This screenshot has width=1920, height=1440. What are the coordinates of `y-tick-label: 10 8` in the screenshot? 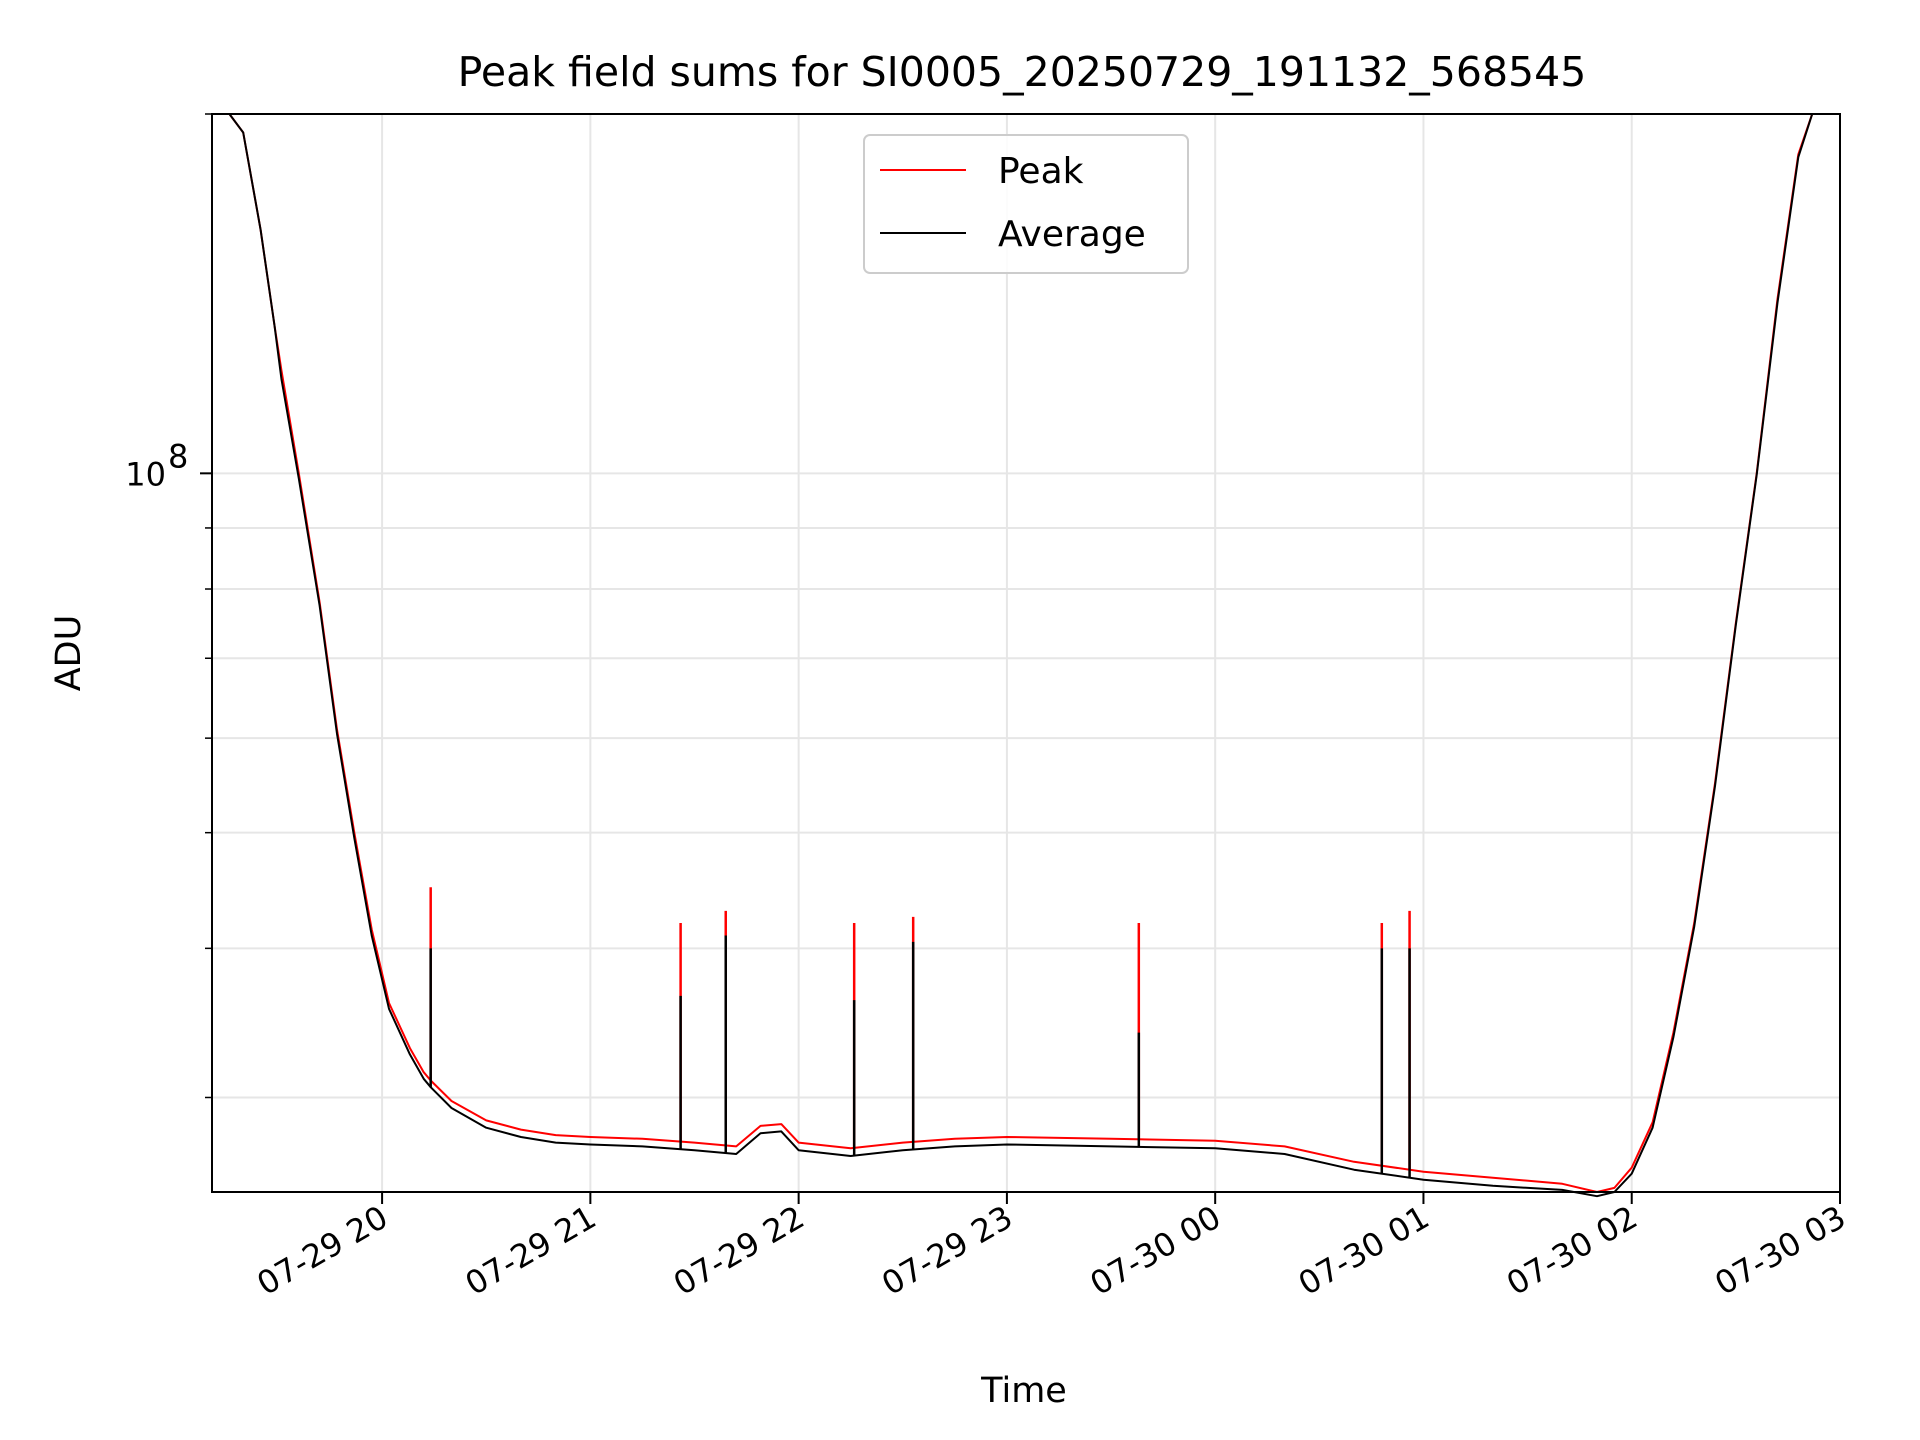 It's located at (156, 465).